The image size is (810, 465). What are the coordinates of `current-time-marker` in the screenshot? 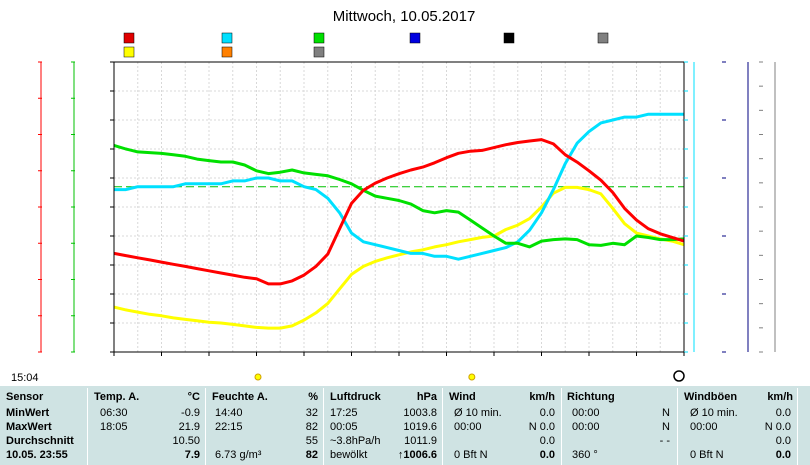 It's located at (472, 377).